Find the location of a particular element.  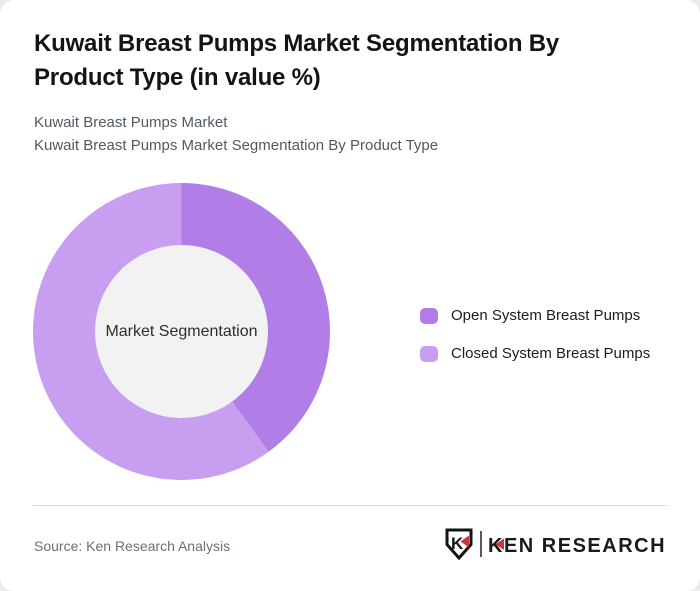

donut-center-label: Market Segmentation is located at coordinates (181, 331).